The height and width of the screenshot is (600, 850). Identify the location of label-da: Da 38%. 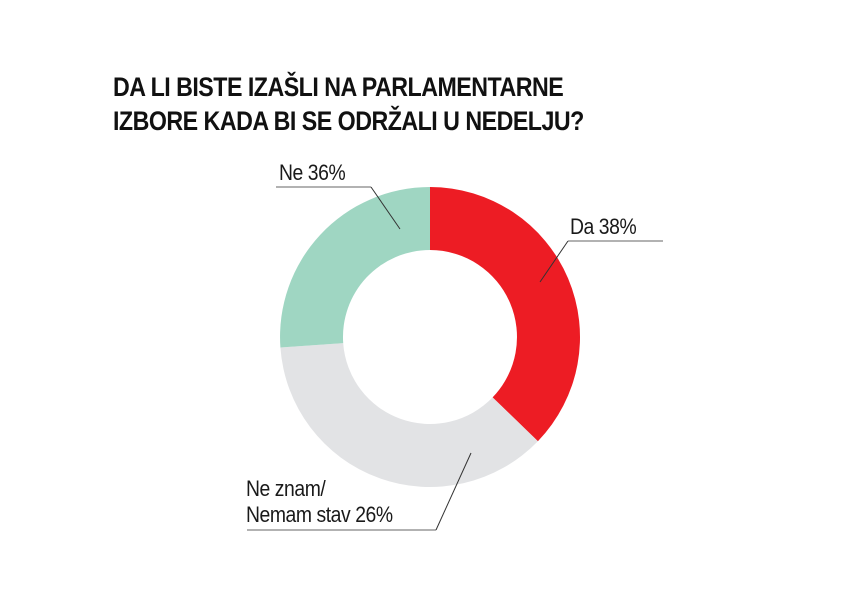
(603, 226).